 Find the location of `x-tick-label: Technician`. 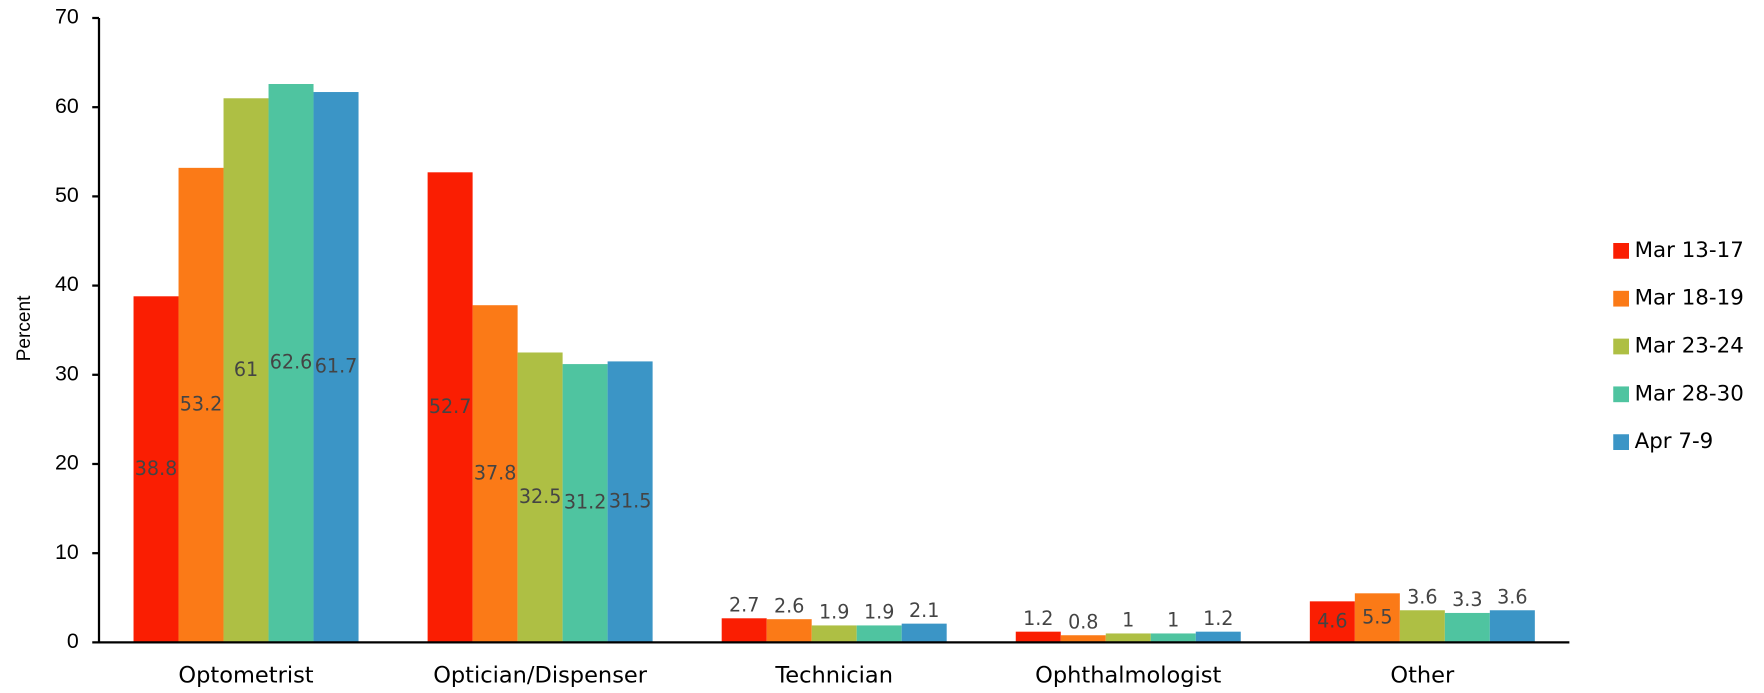

x-tick-label: Technician is located at coordinates (833, 676).